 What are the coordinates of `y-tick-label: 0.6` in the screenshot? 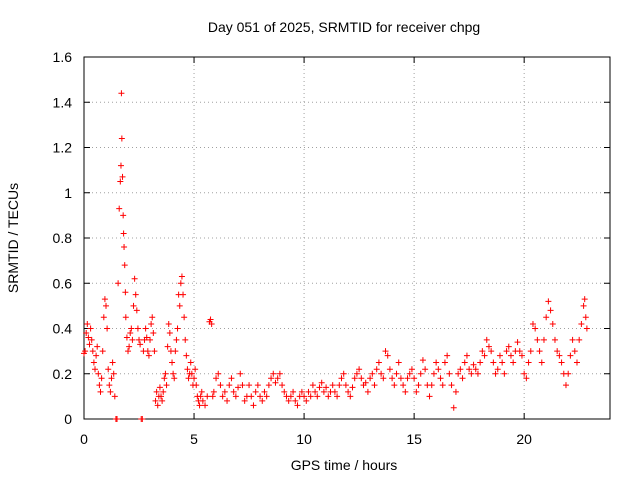 It's located at (63, 283).